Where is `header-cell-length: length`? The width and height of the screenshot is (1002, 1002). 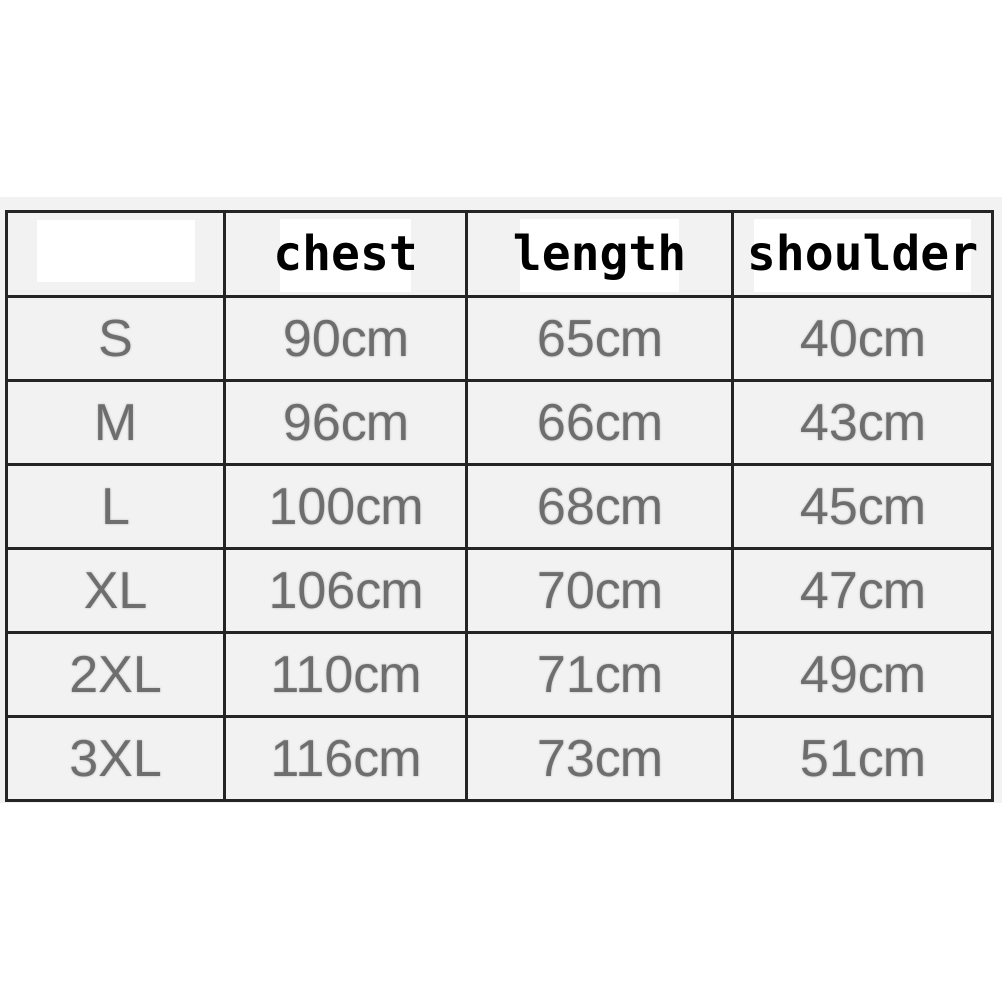 header-cell-length: length is located at coordinates (599, 254).